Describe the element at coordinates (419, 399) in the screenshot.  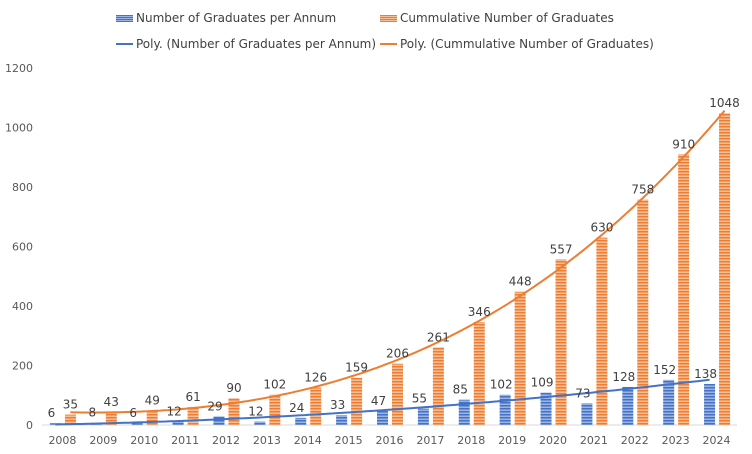
I see `data-label-annual: 55` at that location.